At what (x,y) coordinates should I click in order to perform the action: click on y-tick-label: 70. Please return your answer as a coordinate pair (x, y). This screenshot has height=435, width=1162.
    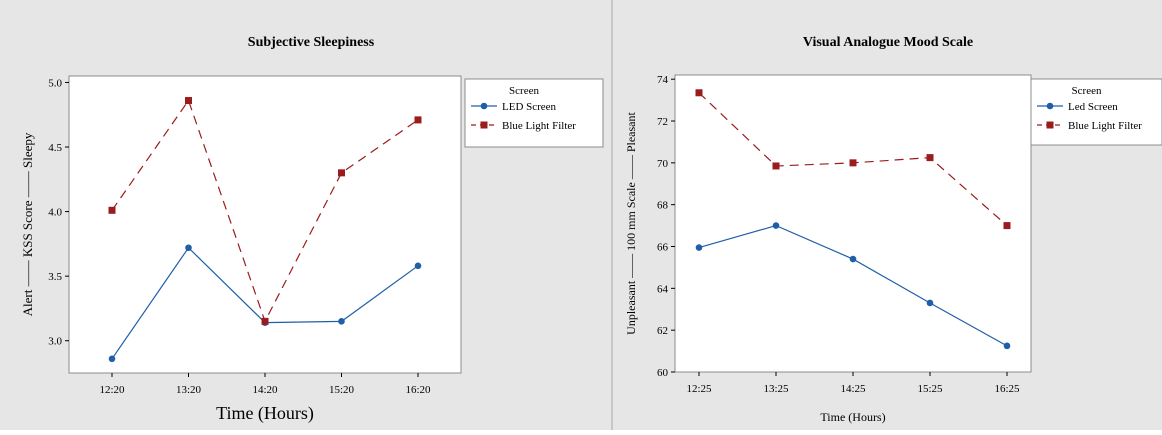
    Looking at the image, I should click on (663, 164).